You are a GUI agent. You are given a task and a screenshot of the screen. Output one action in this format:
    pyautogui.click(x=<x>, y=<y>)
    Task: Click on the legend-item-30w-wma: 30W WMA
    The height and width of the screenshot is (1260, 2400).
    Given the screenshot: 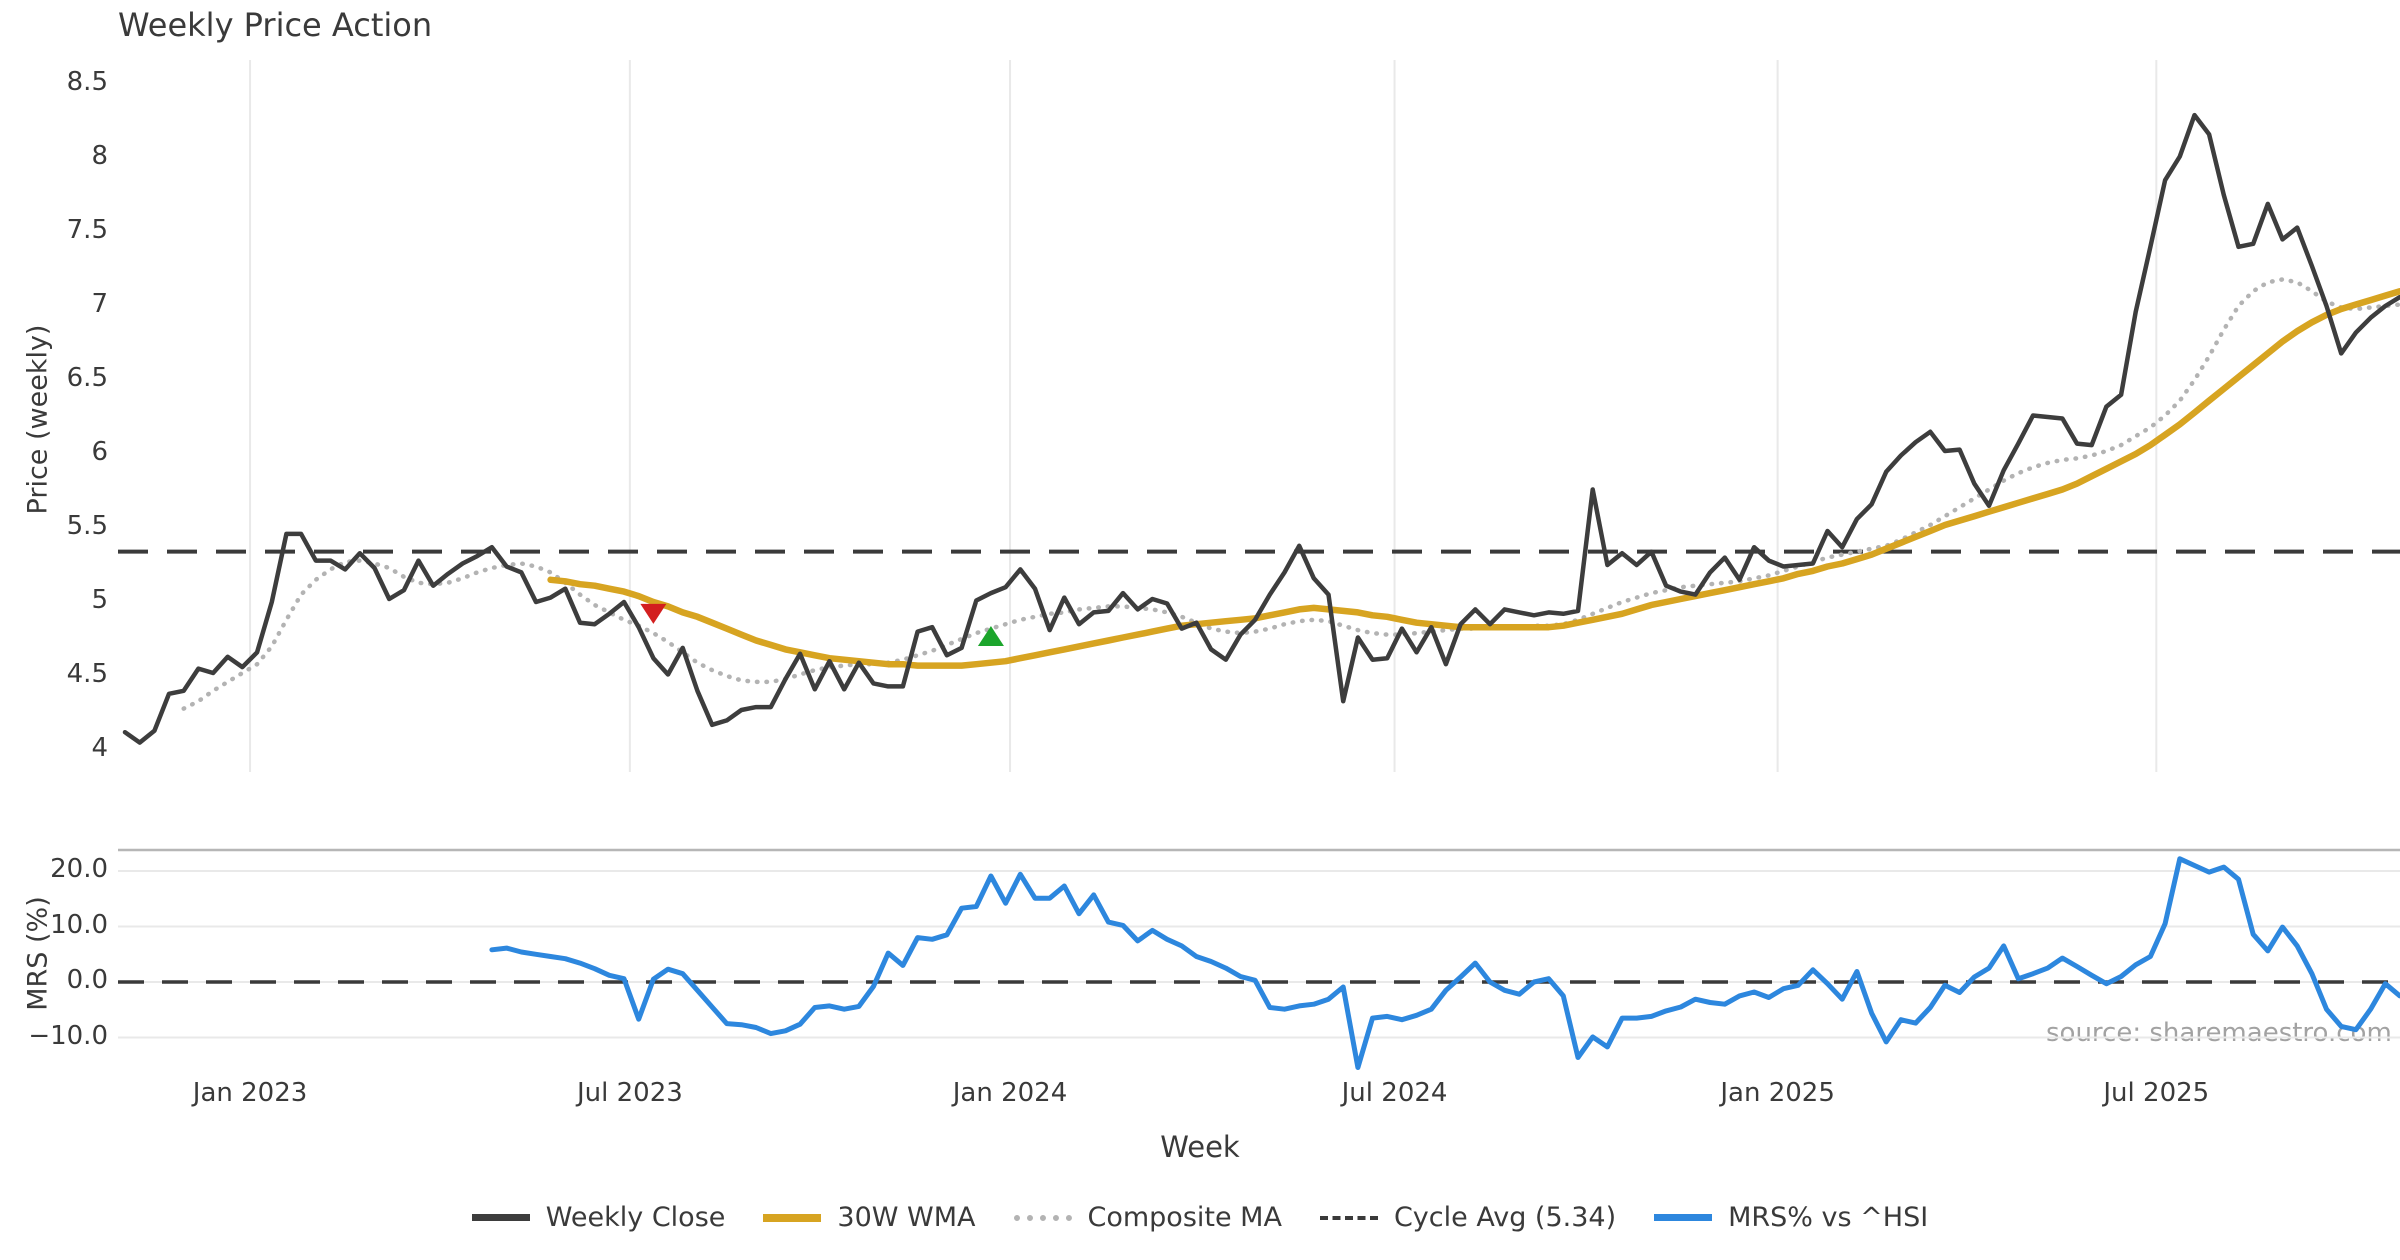 What is the action you would take?
    pyautogui.click(x=869, y=1217)
    